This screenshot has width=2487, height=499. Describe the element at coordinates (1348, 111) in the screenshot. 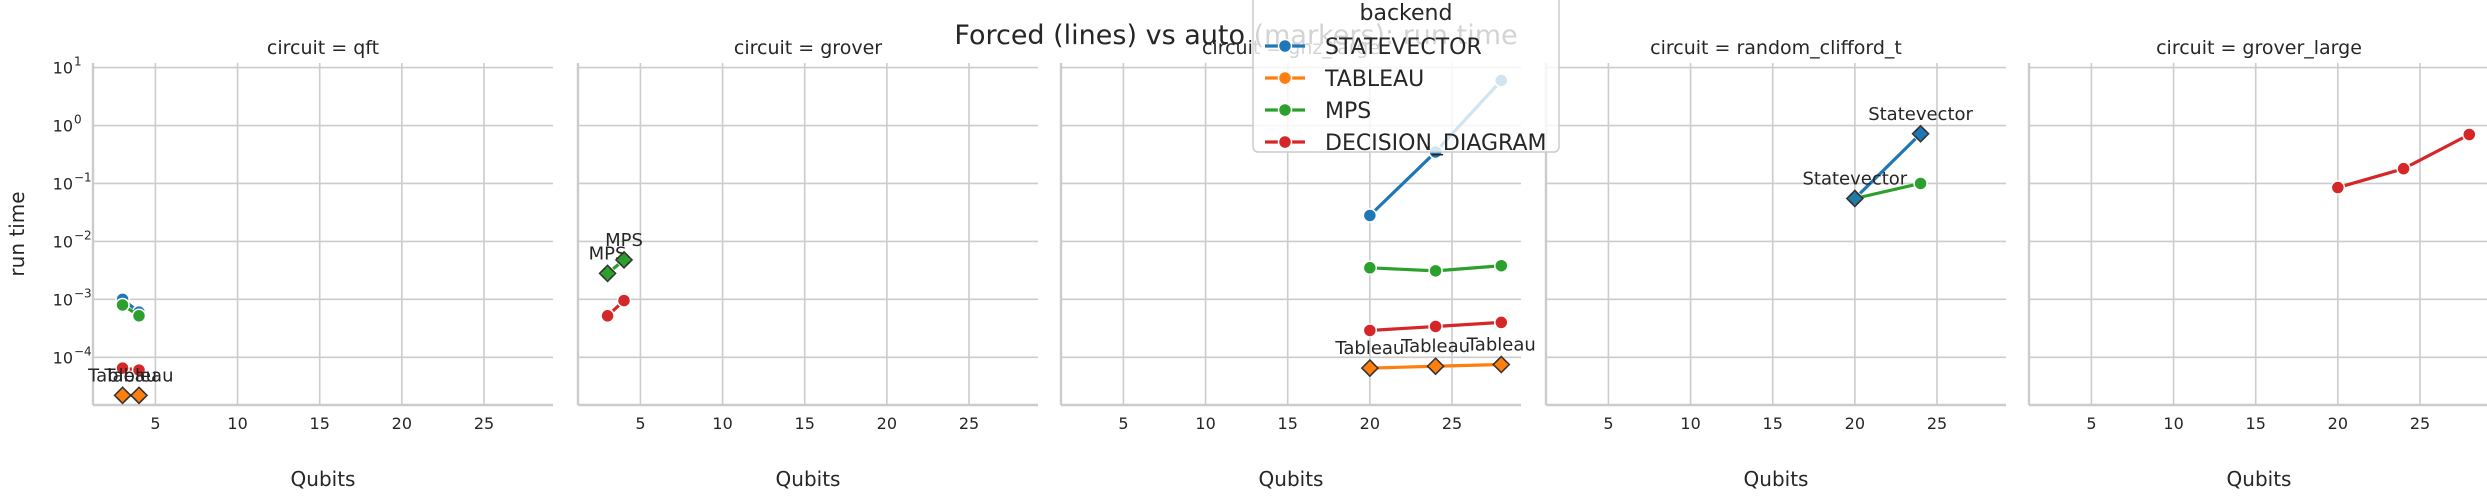

I see `legend-label: MPS` at that location.